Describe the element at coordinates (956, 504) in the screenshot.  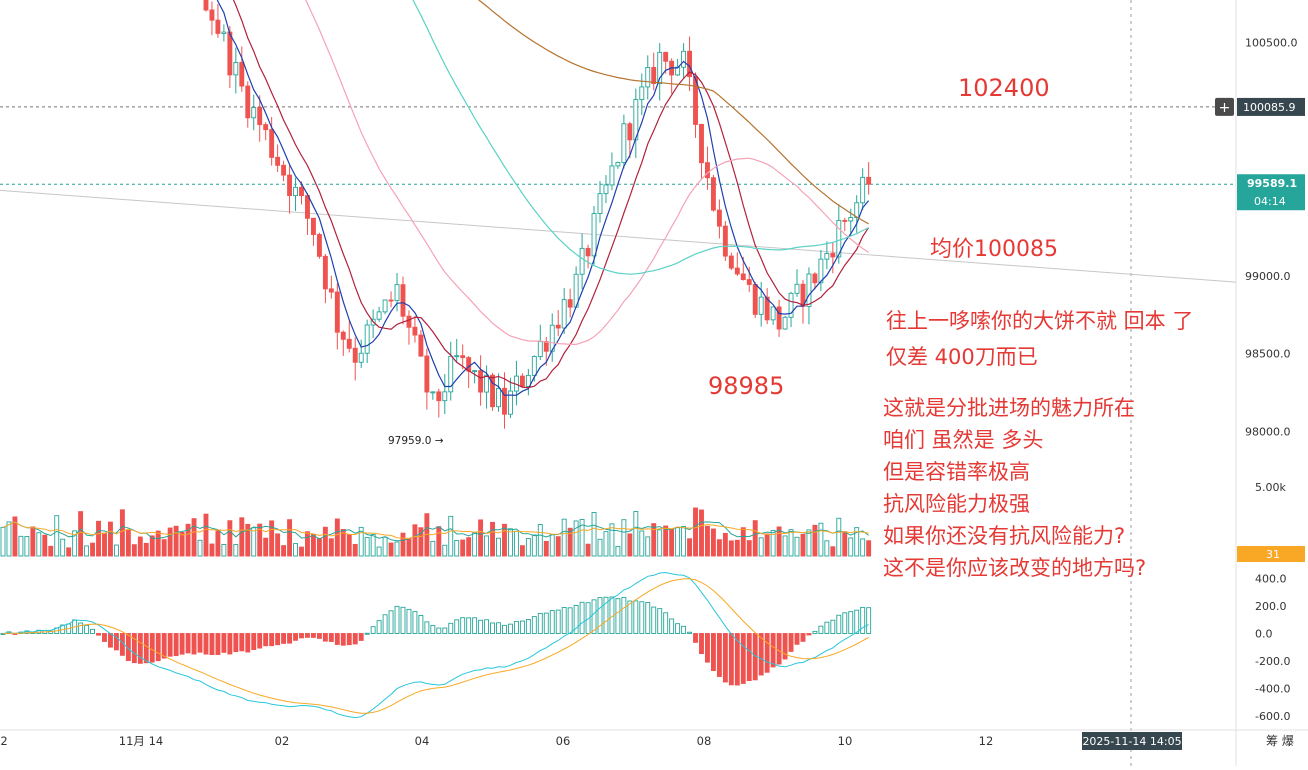
I see `comment-line-6: 抗风险能力极强` at that location.